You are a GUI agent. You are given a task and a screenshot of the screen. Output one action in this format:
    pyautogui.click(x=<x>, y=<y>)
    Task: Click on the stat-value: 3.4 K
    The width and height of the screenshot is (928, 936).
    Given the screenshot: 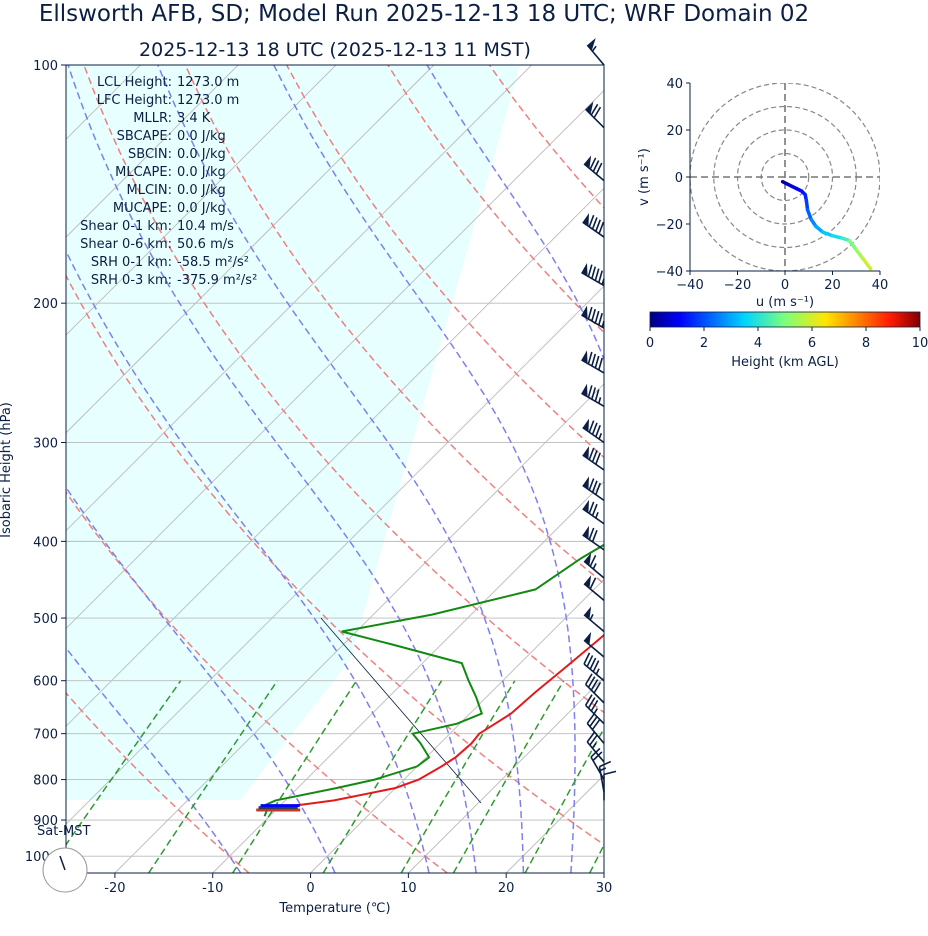 What is the action you would take?
    pyautogui.click(x=194, y=118)
    